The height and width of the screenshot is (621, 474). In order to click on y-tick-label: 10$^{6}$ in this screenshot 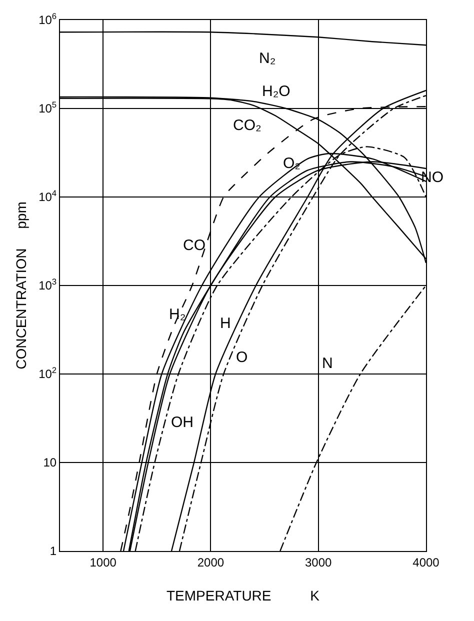, I will do `click(47, 19)`.